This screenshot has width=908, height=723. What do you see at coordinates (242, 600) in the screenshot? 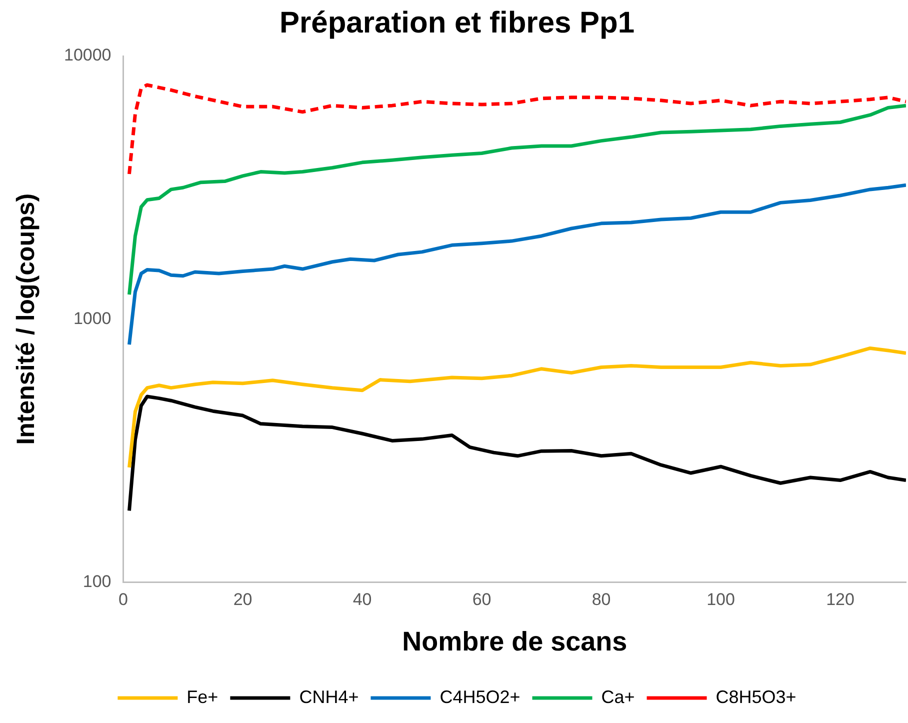
I see `x-tick-label: 20` at bounding box center [242, 600].